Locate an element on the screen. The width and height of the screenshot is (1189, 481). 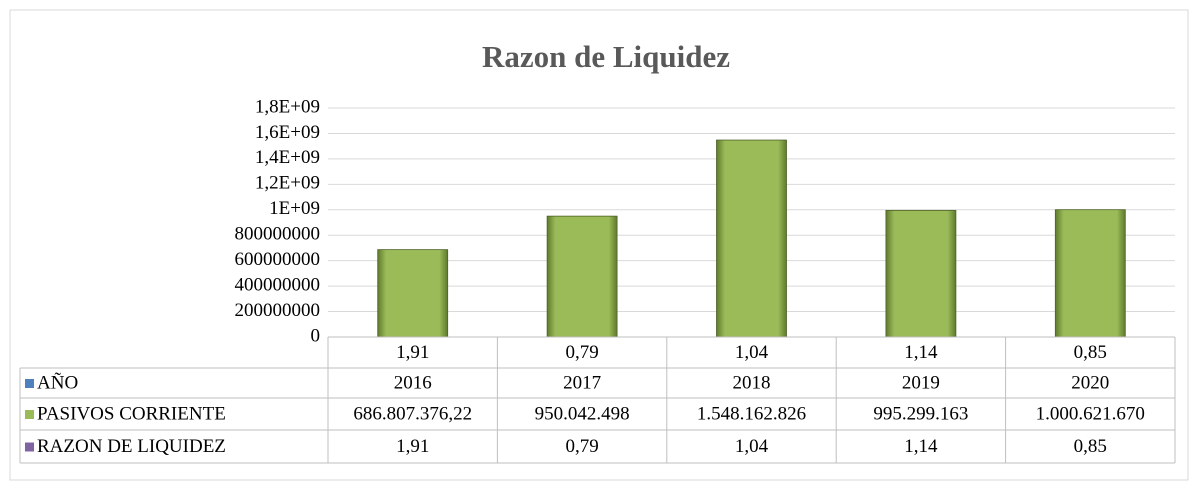
y-tick-label: 1,2E+09 is located at coordinates (287, 183).